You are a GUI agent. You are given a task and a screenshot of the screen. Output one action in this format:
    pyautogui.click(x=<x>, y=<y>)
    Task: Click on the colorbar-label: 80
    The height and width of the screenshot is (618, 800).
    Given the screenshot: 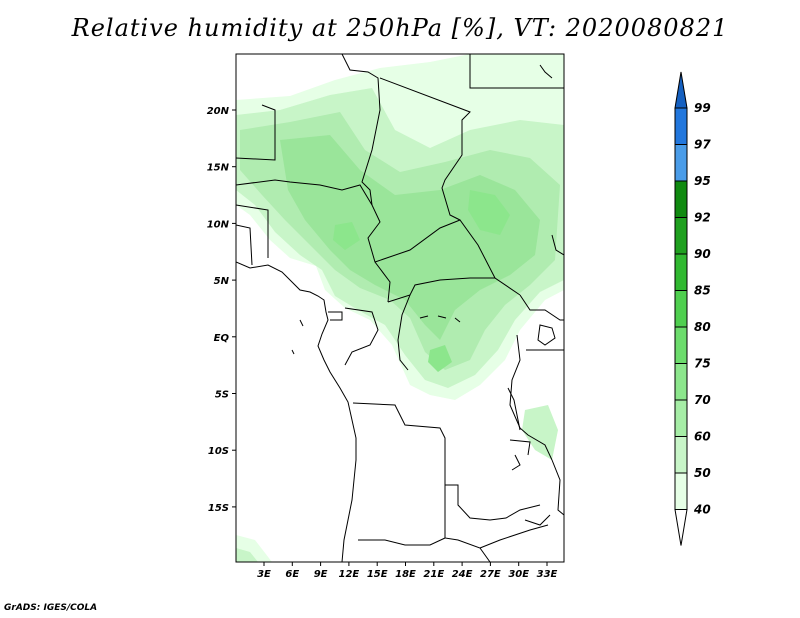 What is the action you would take?
    pyautogui.click(x=702, y=327)
    